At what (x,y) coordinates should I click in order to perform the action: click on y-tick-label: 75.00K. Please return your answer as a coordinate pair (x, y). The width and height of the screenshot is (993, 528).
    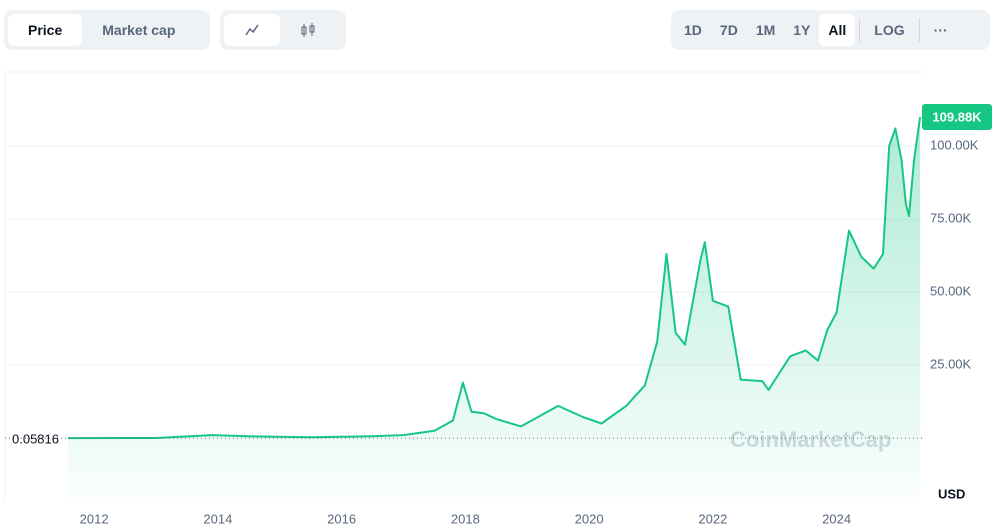
    Looking at the image, I should click on (951, 217).